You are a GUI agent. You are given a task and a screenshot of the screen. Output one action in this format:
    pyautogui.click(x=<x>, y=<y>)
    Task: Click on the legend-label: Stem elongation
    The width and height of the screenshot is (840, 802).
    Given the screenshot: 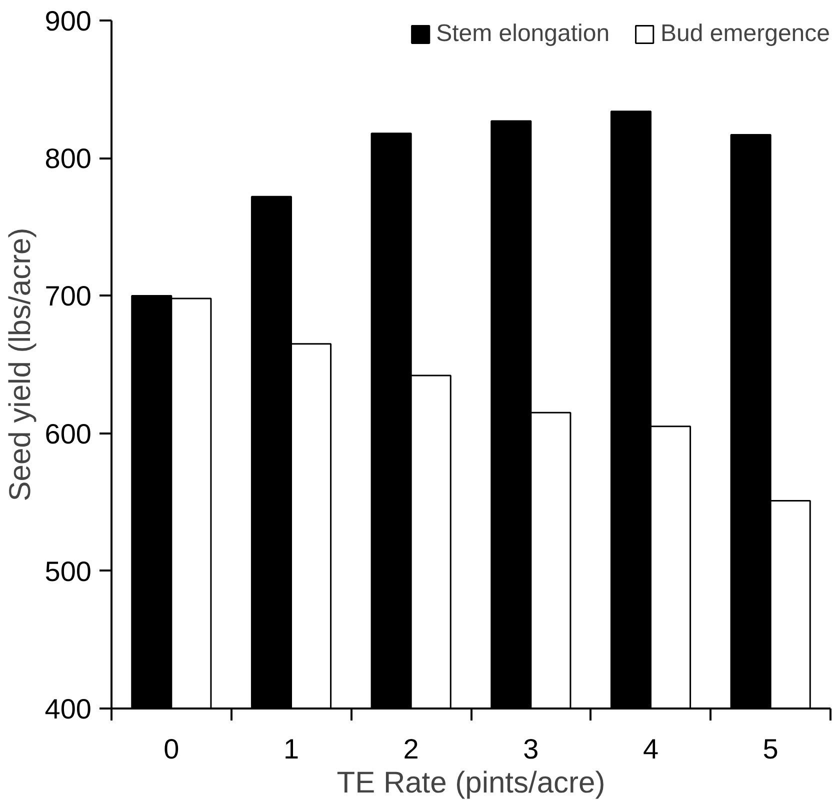 What is the action you would take?
    pyautogui.click(x=523, y=34)
    